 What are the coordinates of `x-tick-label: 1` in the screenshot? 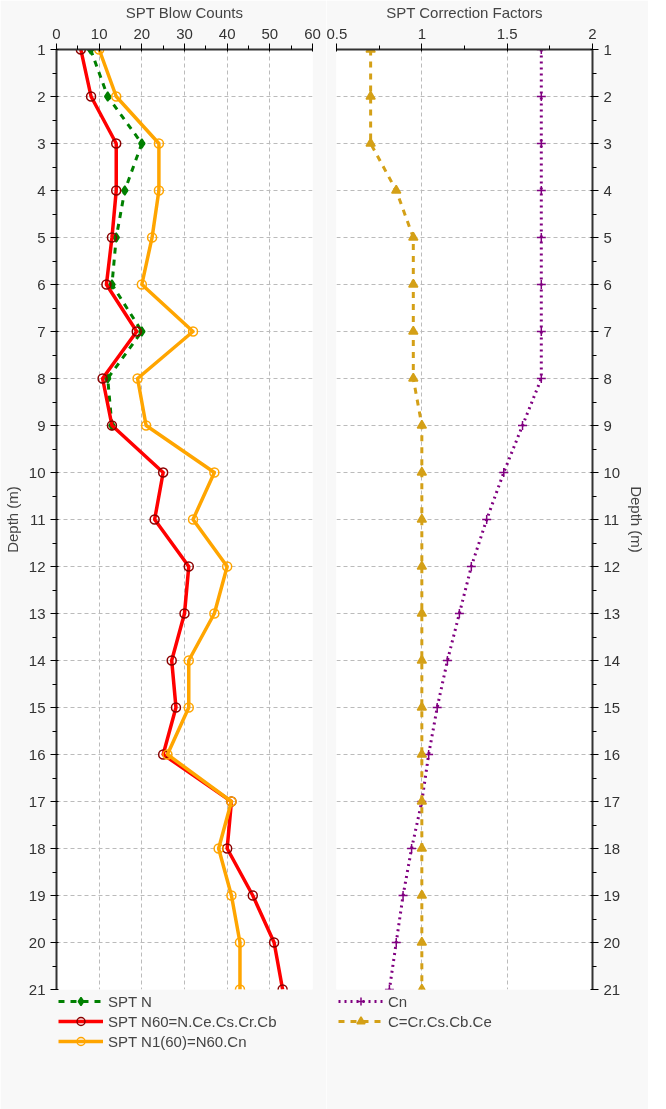 It's located at (422, 33).